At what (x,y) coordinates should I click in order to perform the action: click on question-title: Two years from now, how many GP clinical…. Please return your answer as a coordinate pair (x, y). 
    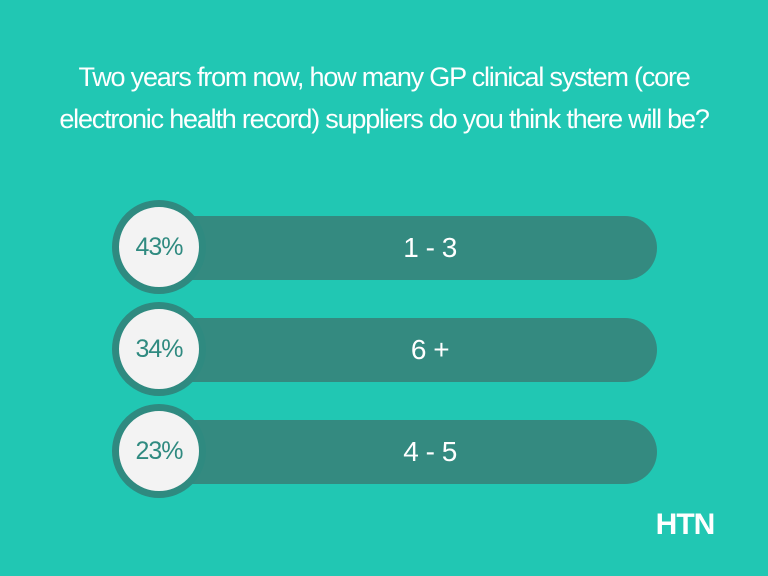
    Looking at the image, I should click on (384, 98).